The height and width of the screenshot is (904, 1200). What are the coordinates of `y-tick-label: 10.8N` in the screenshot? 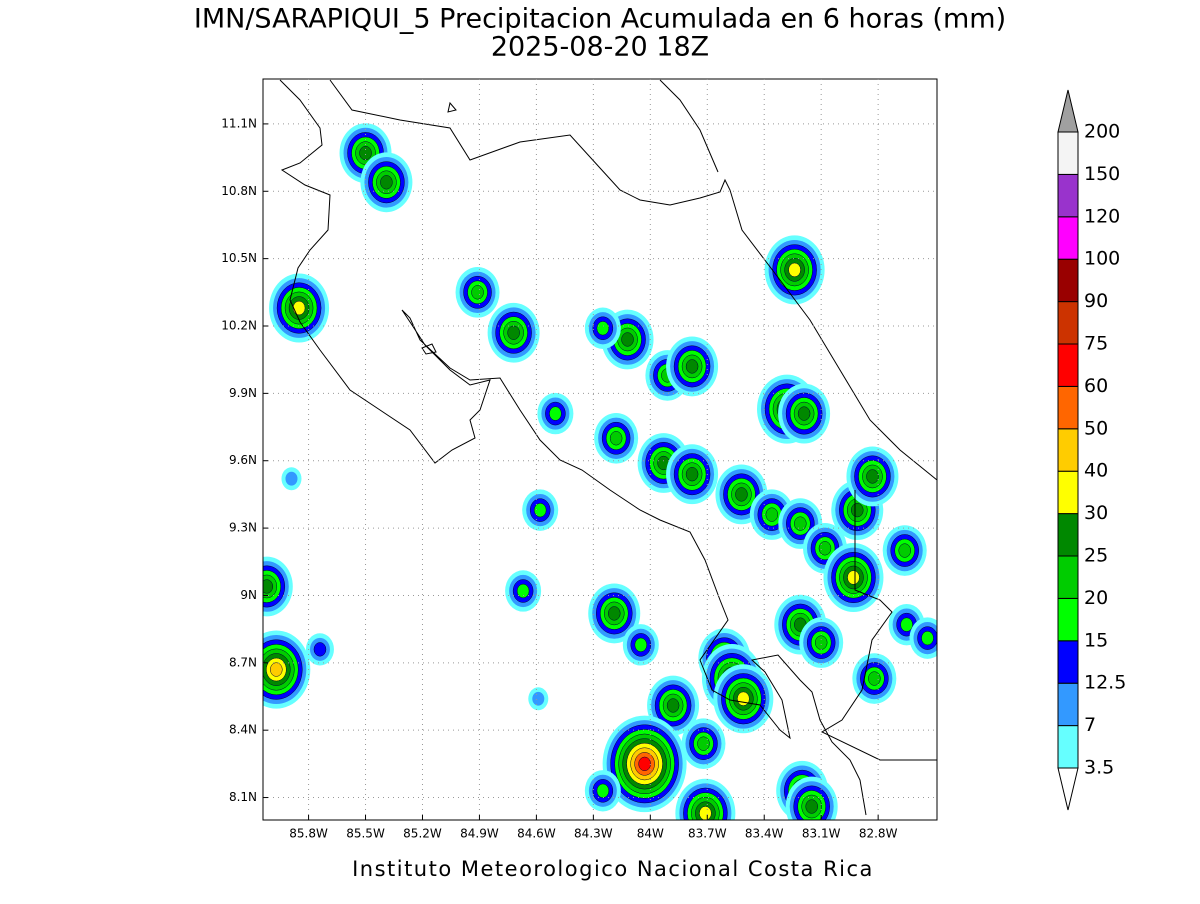 It's located at (239, 191).